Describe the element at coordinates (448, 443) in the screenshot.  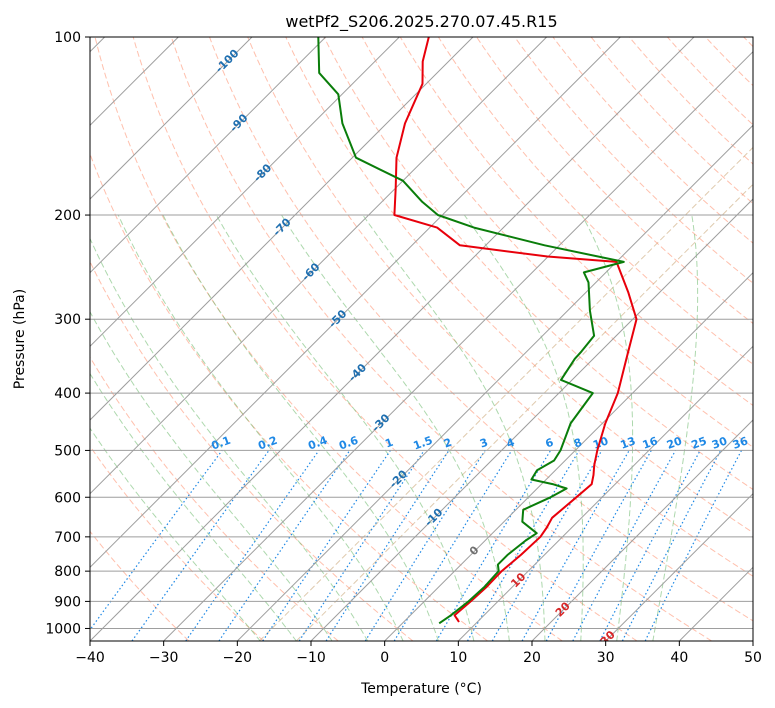
I see `mixing-ratio-label: 2` at that location.